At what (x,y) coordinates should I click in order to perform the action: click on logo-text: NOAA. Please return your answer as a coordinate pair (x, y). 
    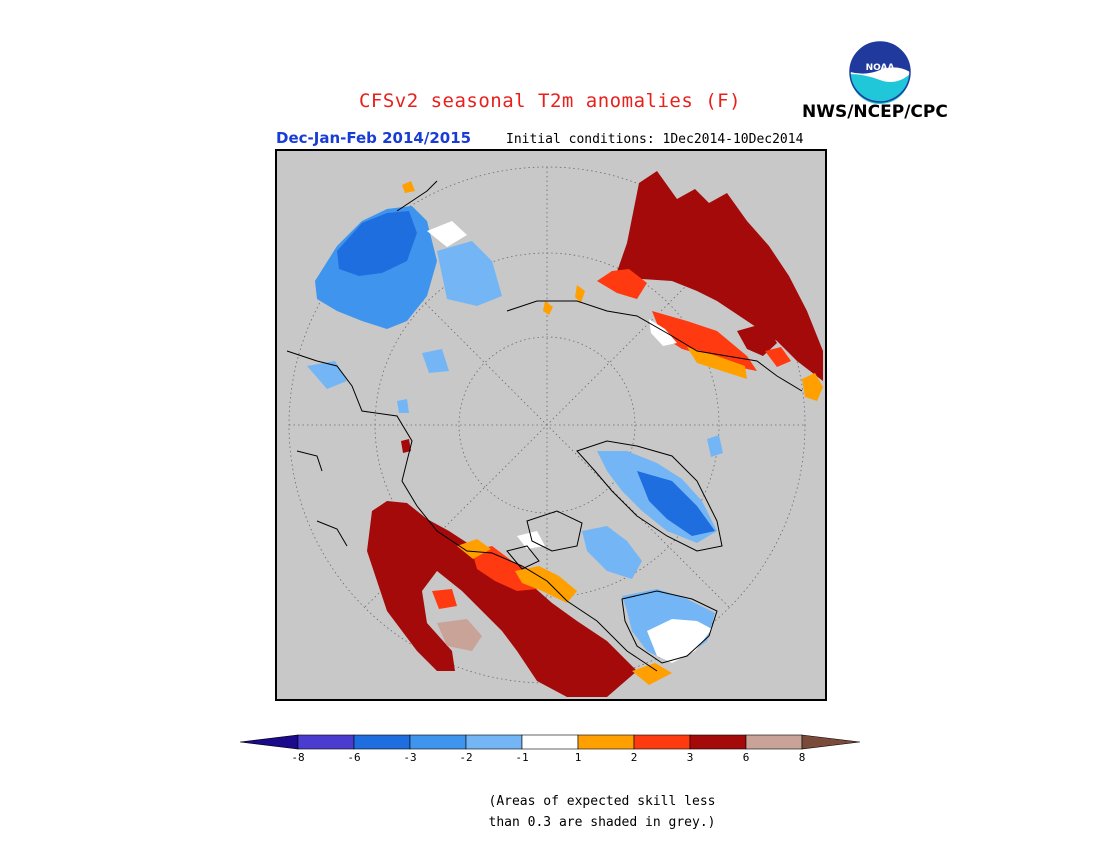
    Looking at the image, I should click on (880, 68).